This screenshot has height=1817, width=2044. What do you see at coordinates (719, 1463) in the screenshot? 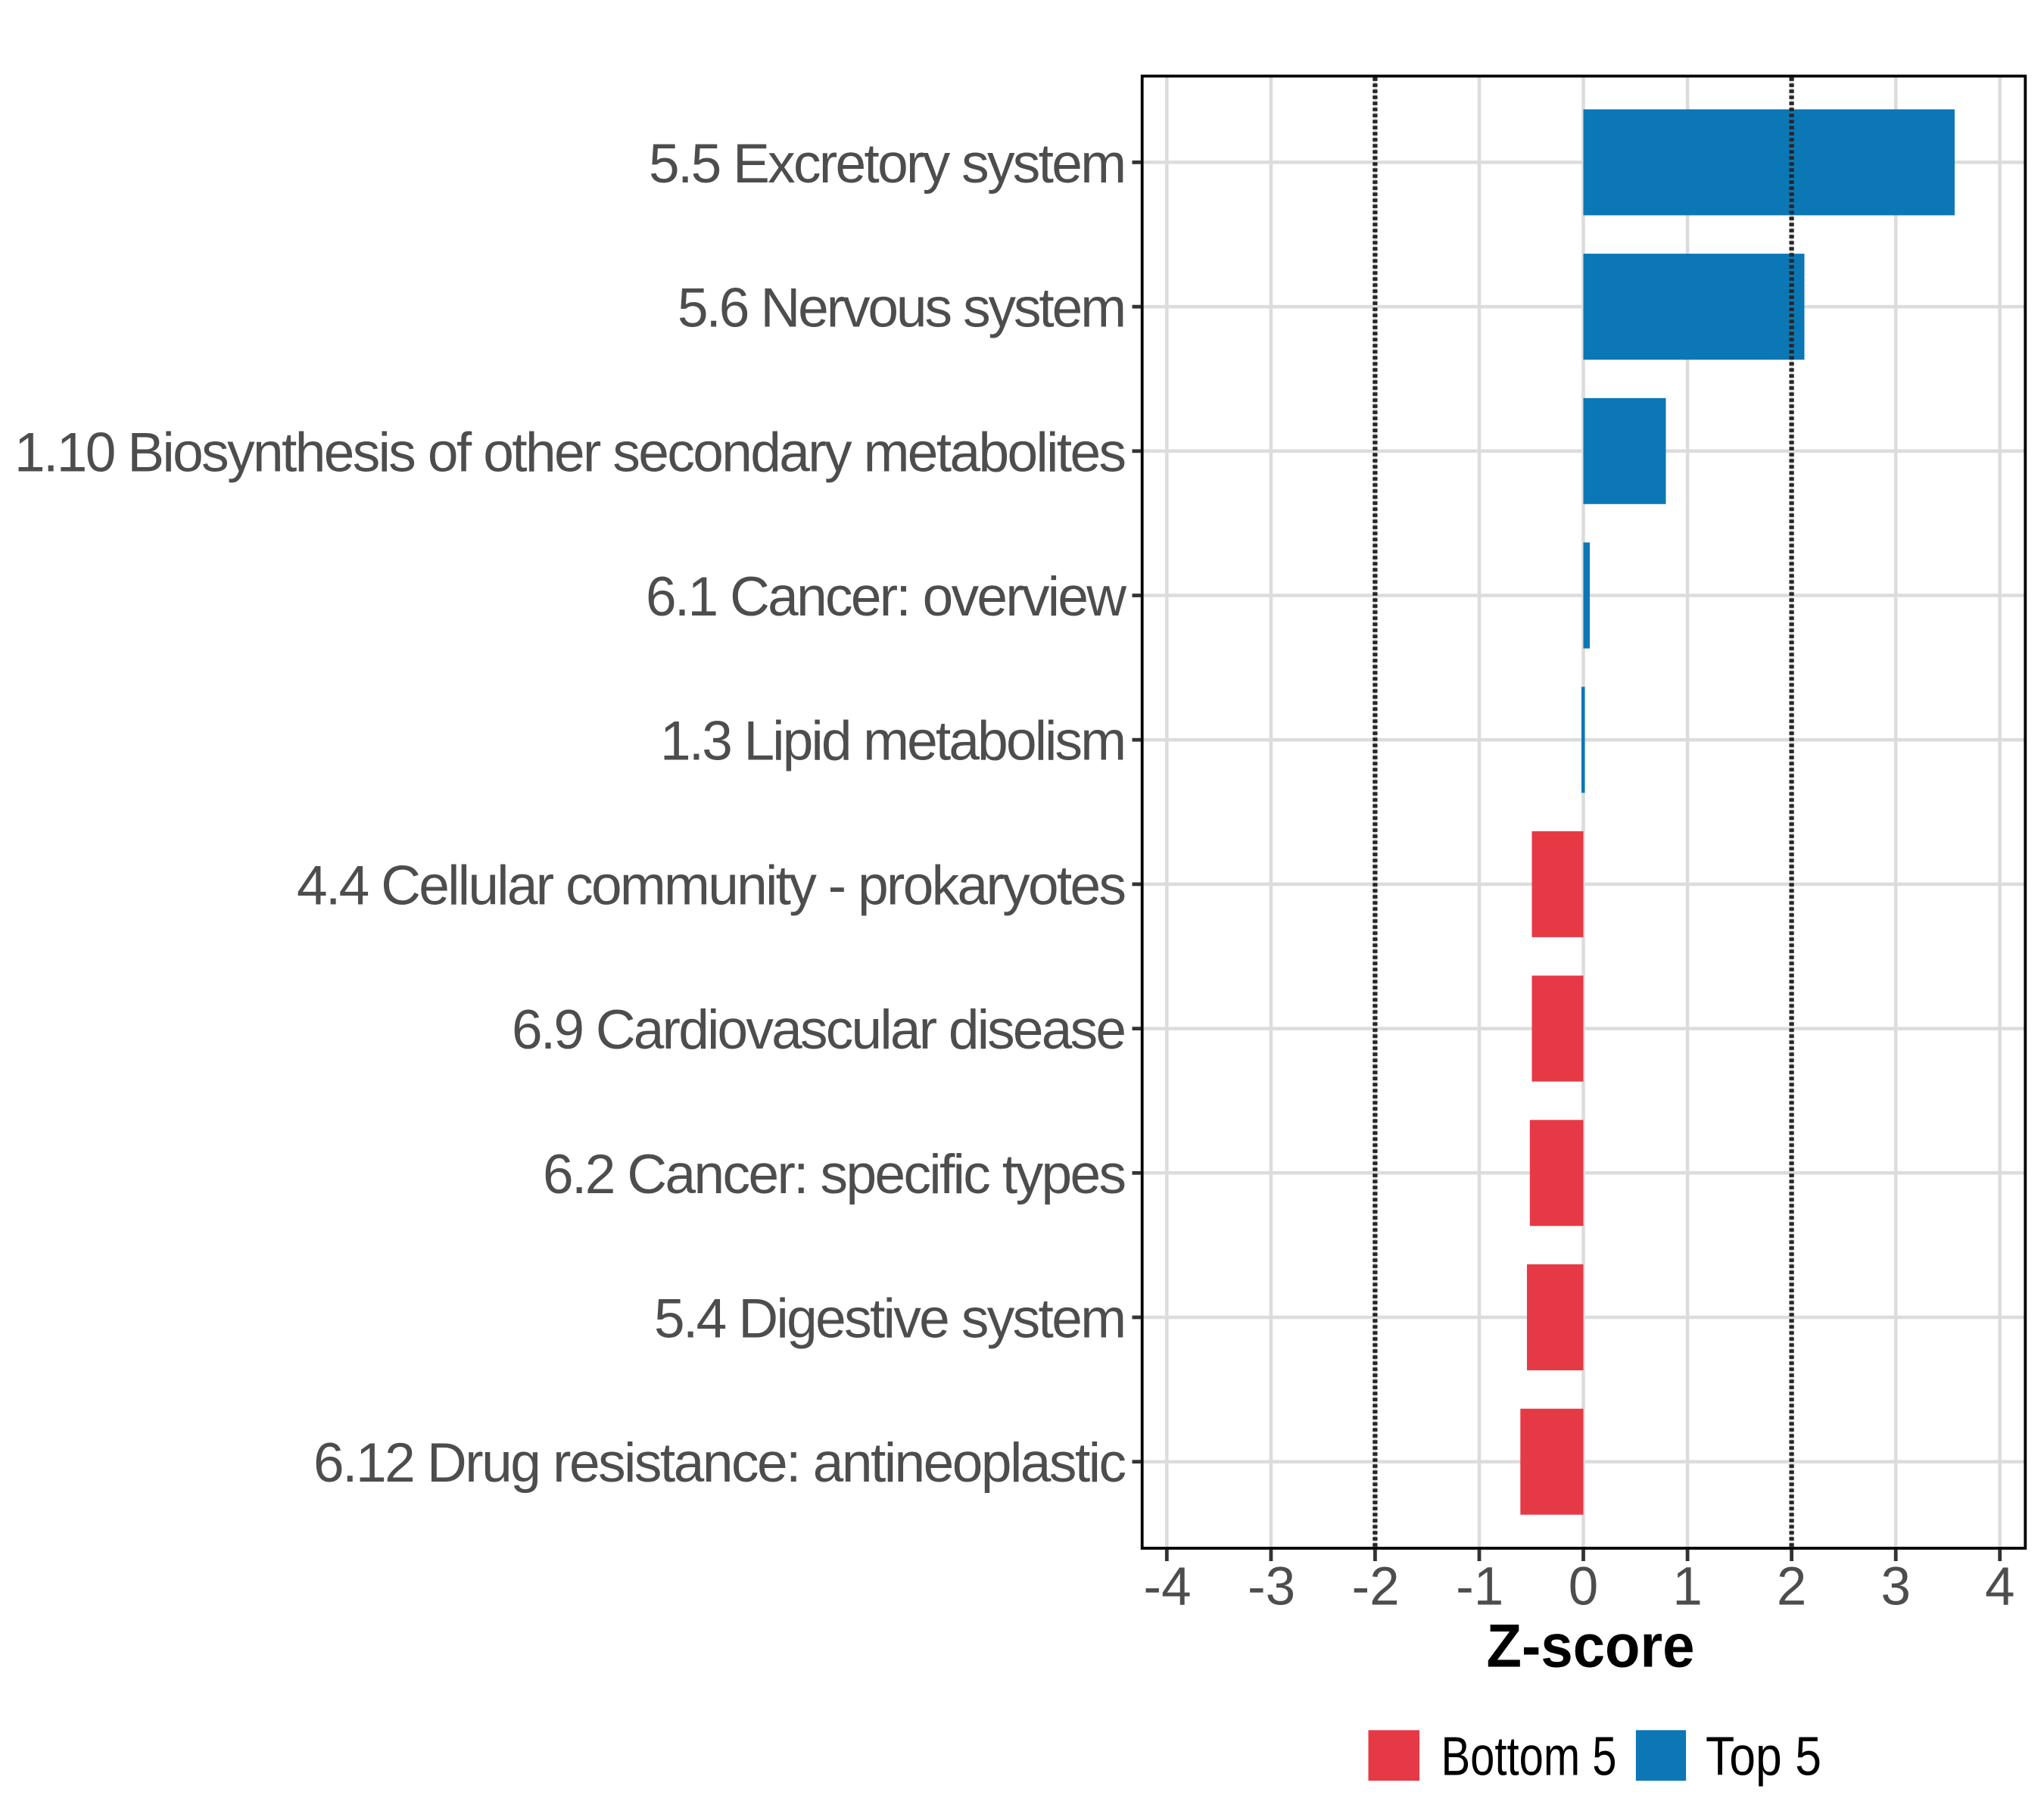
I see `svg-text:6.12 Drug resistance: antineop: 6.12 Drug resistance: antineoplastic` at bounding box center [719, 1463].